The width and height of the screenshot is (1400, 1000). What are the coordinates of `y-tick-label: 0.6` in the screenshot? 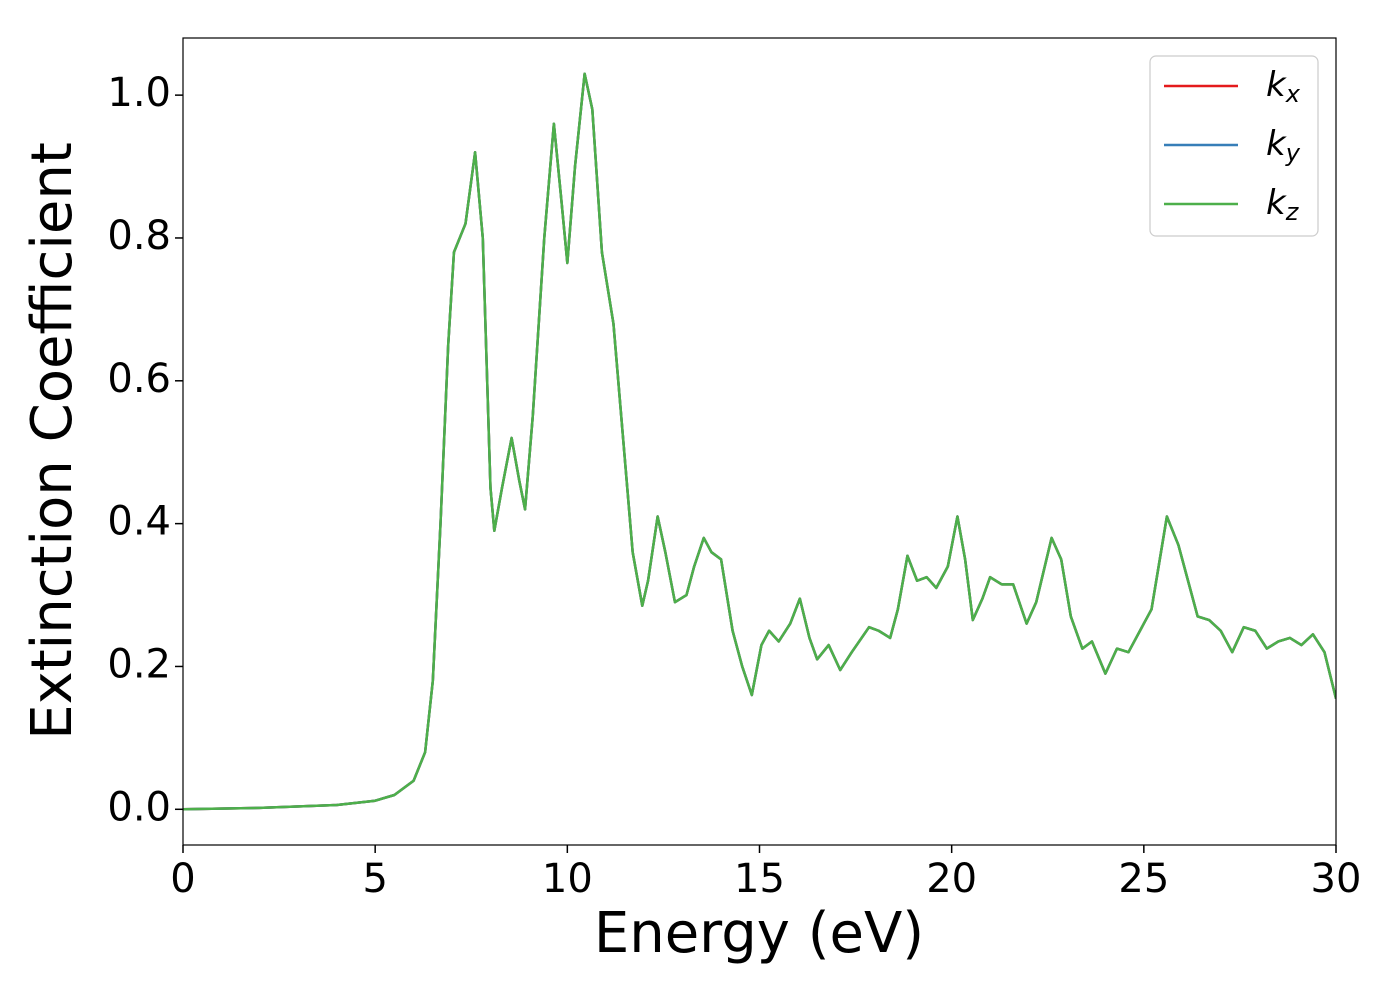 It's located at (139, 379).